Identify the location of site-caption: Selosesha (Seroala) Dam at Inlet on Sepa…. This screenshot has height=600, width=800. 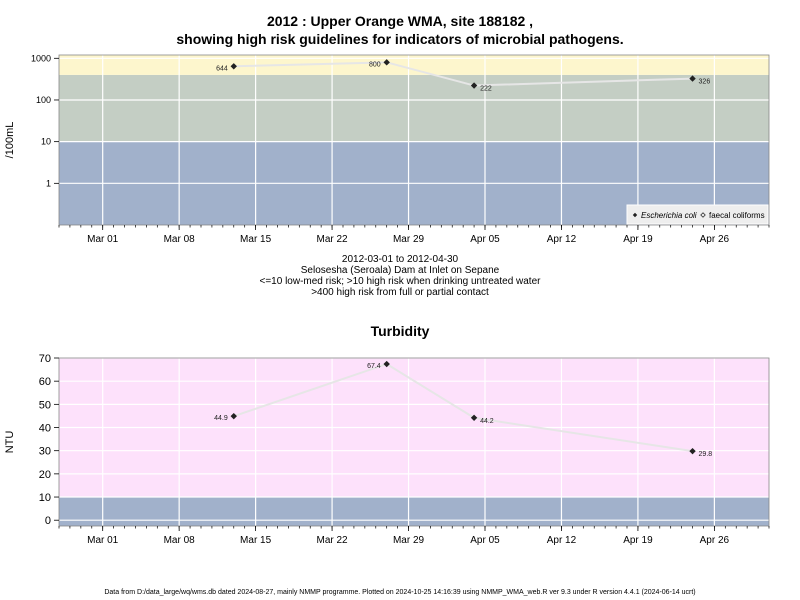
(400, 270).